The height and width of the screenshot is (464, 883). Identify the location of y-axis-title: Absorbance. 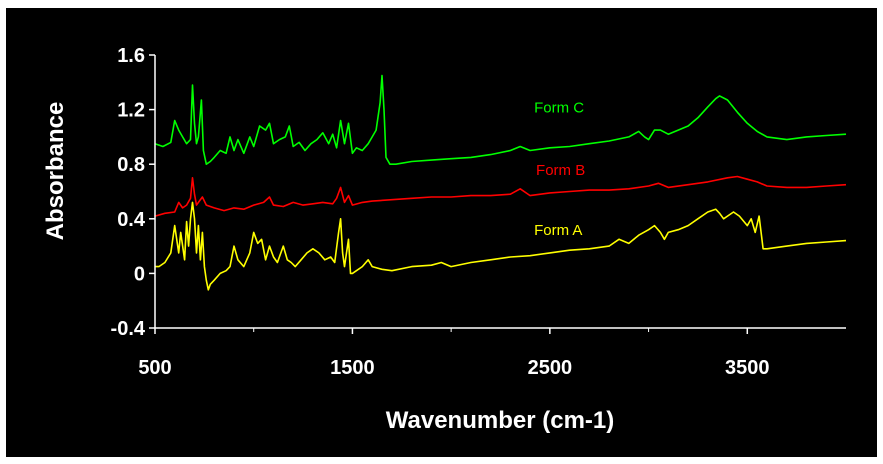
(55, 171).